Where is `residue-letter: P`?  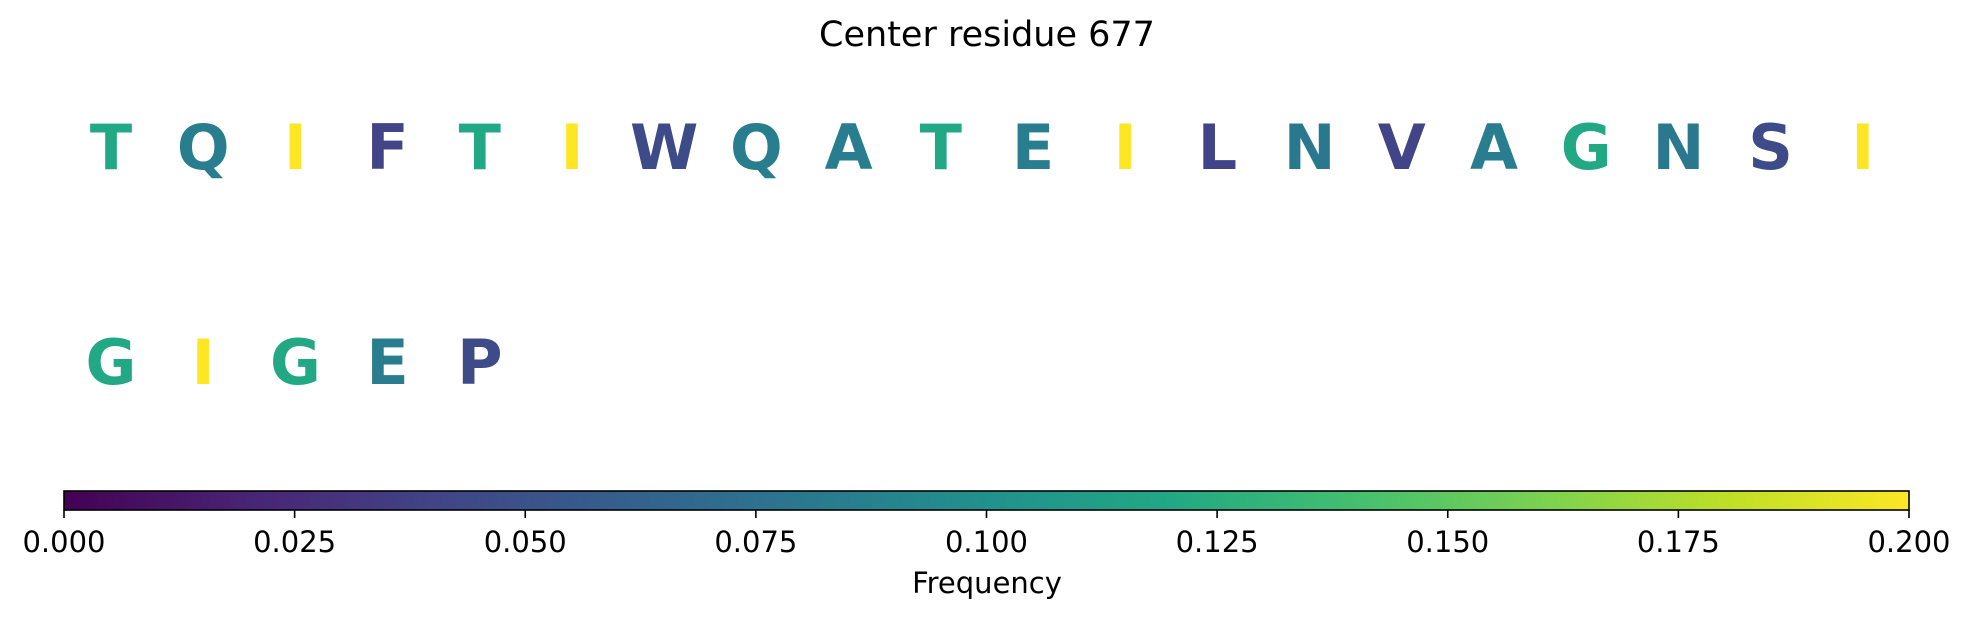 residue-letter: P is located at coordinates (479, 362).